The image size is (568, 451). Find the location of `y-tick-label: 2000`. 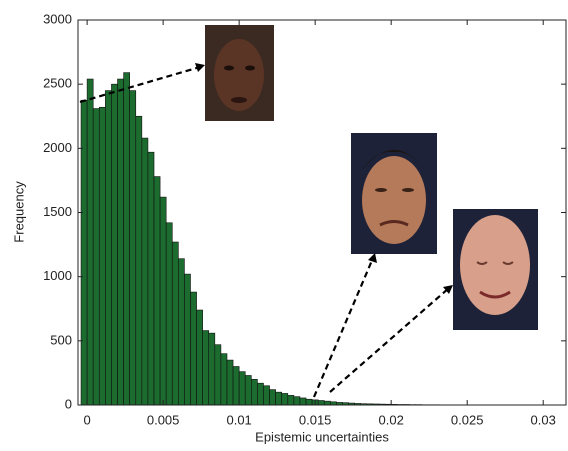

y-tick-label: 2000 is located at coordinates (57, 147).